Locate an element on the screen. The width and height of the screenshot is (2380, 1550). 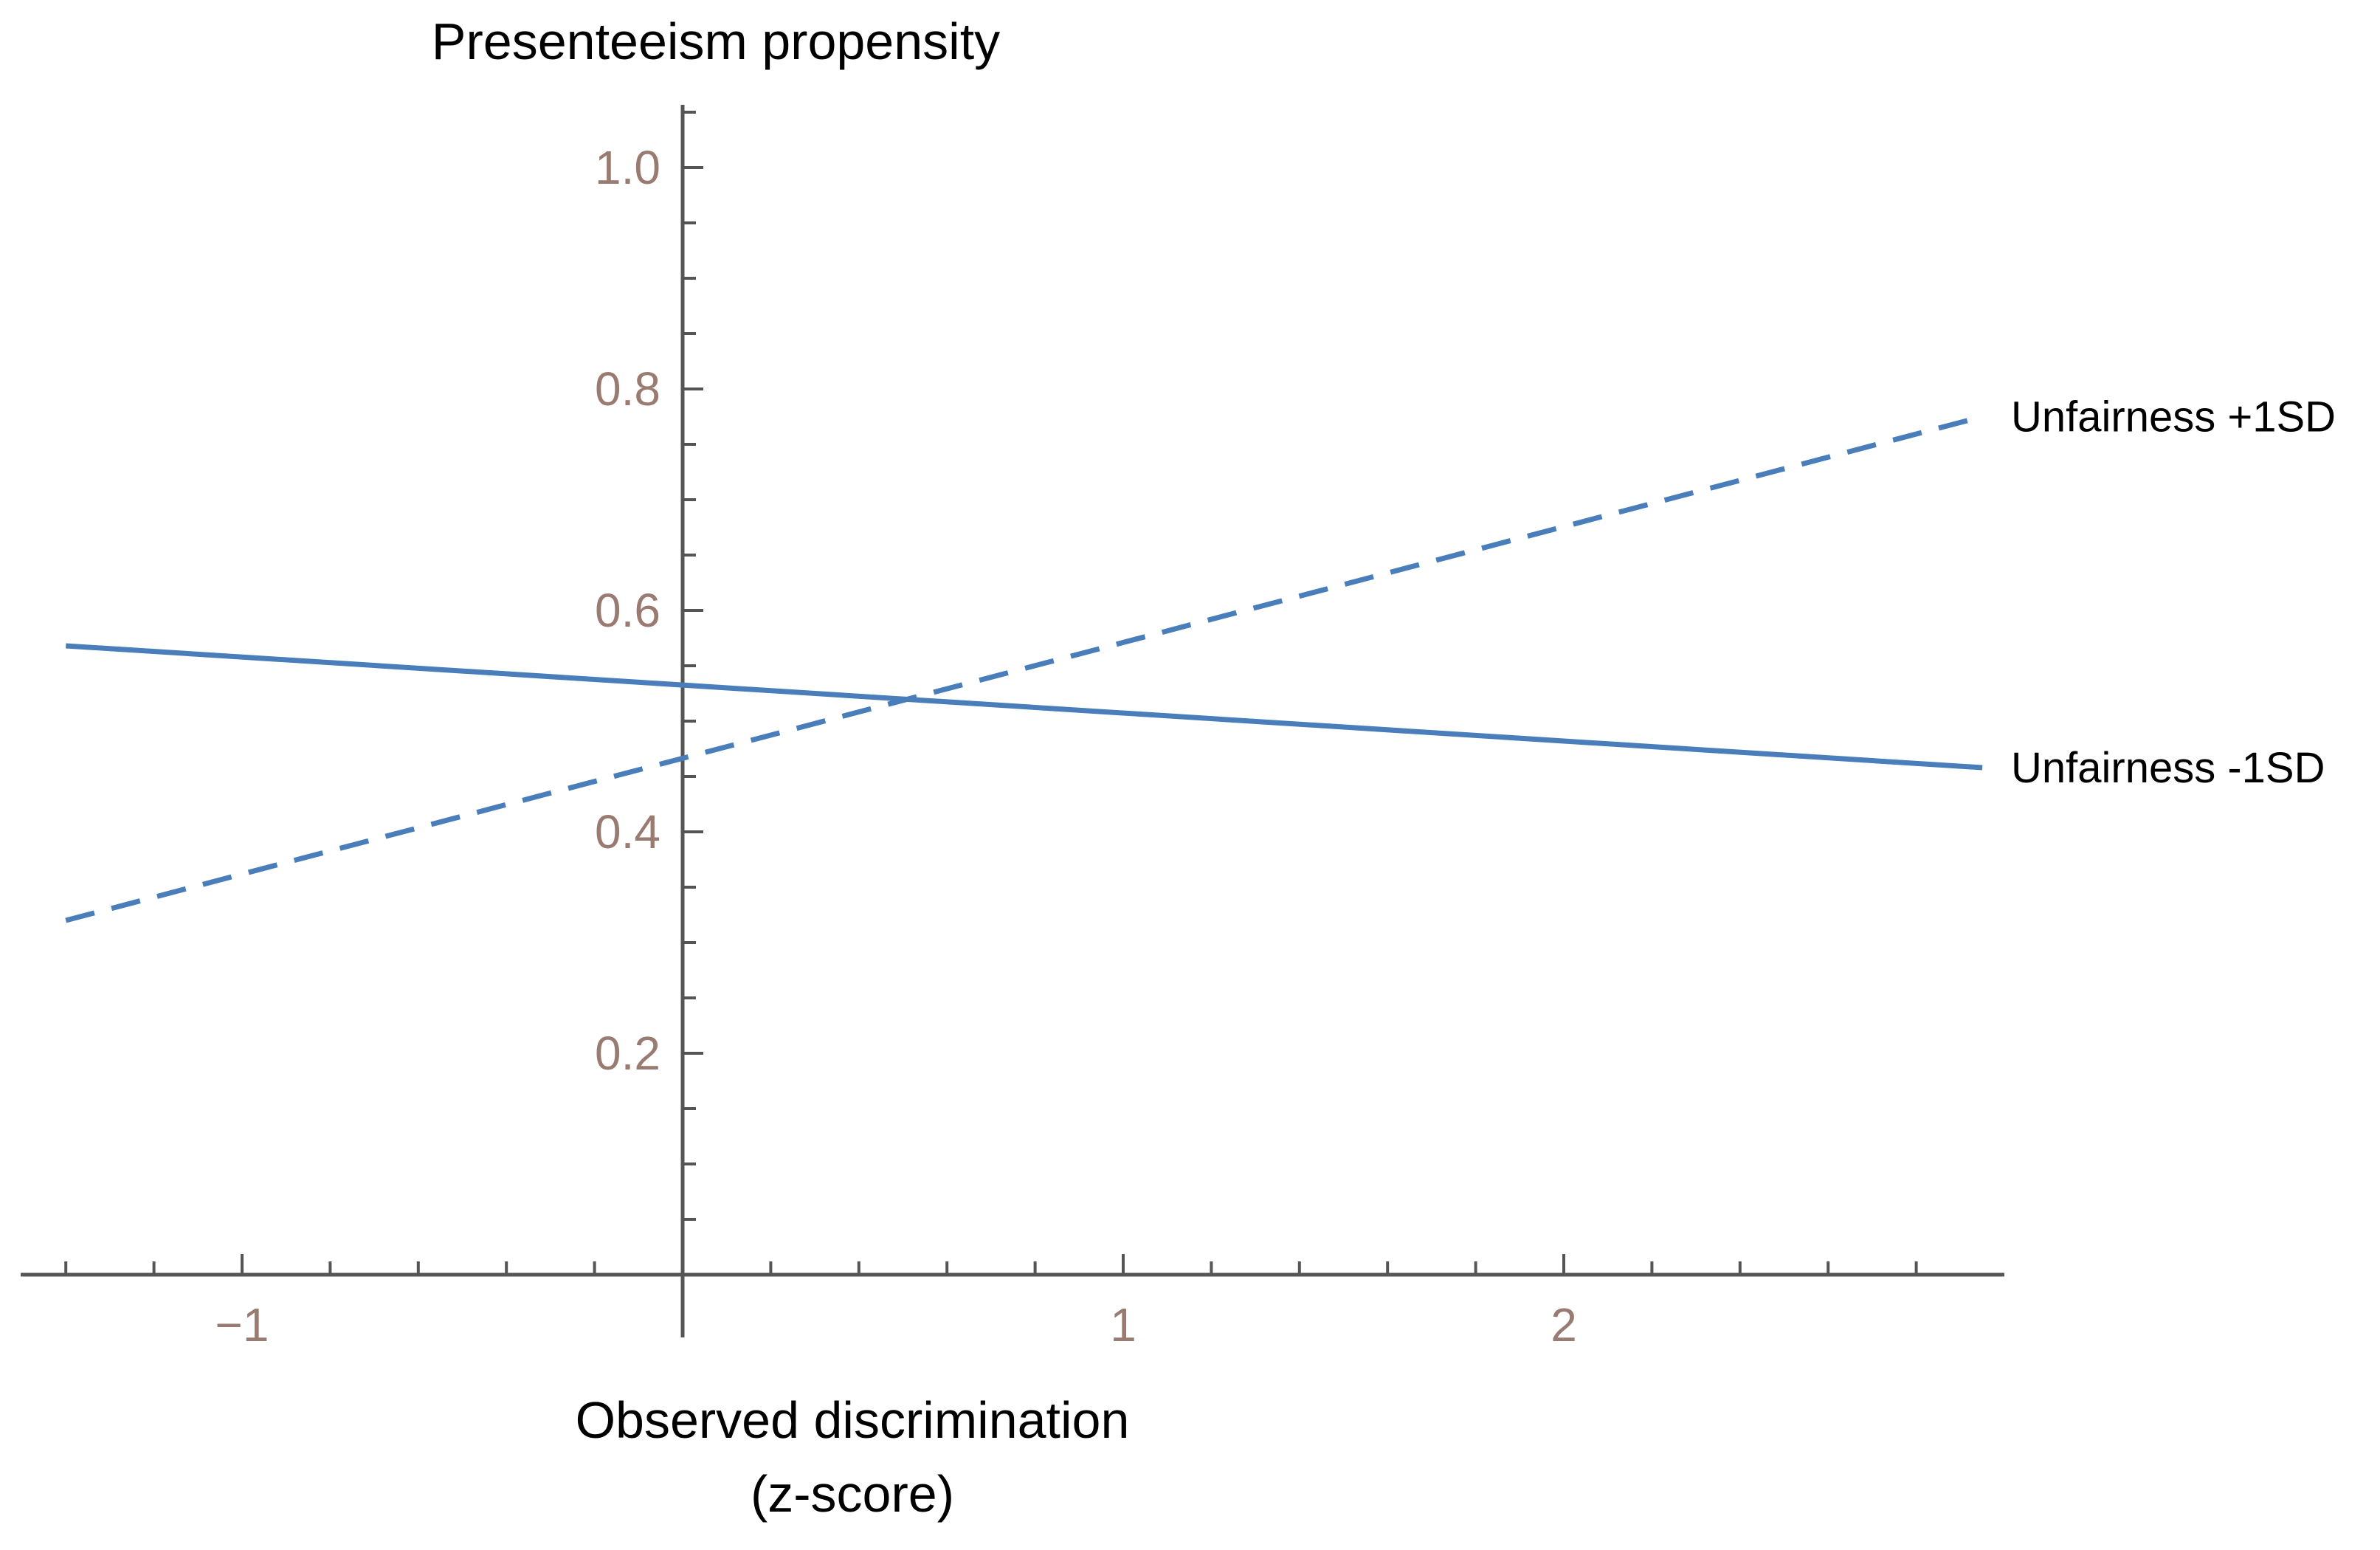
x-tick-label: −1 is located at coordinates (242, 1324).